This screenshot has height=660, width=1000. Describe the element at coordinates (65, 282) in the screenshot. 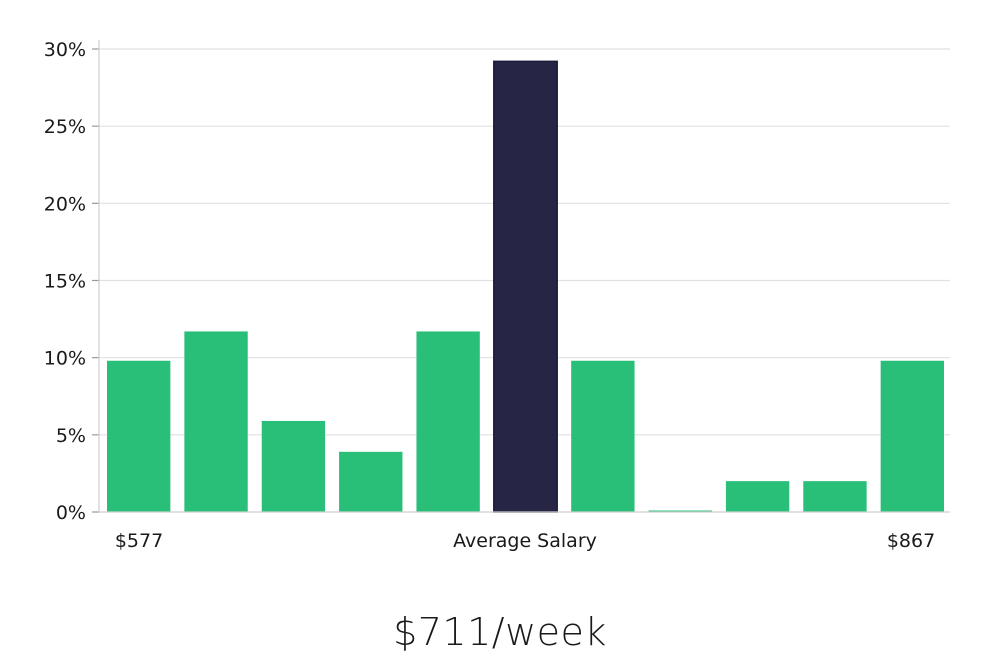

I see `y-tick-label: 15%` at that location.